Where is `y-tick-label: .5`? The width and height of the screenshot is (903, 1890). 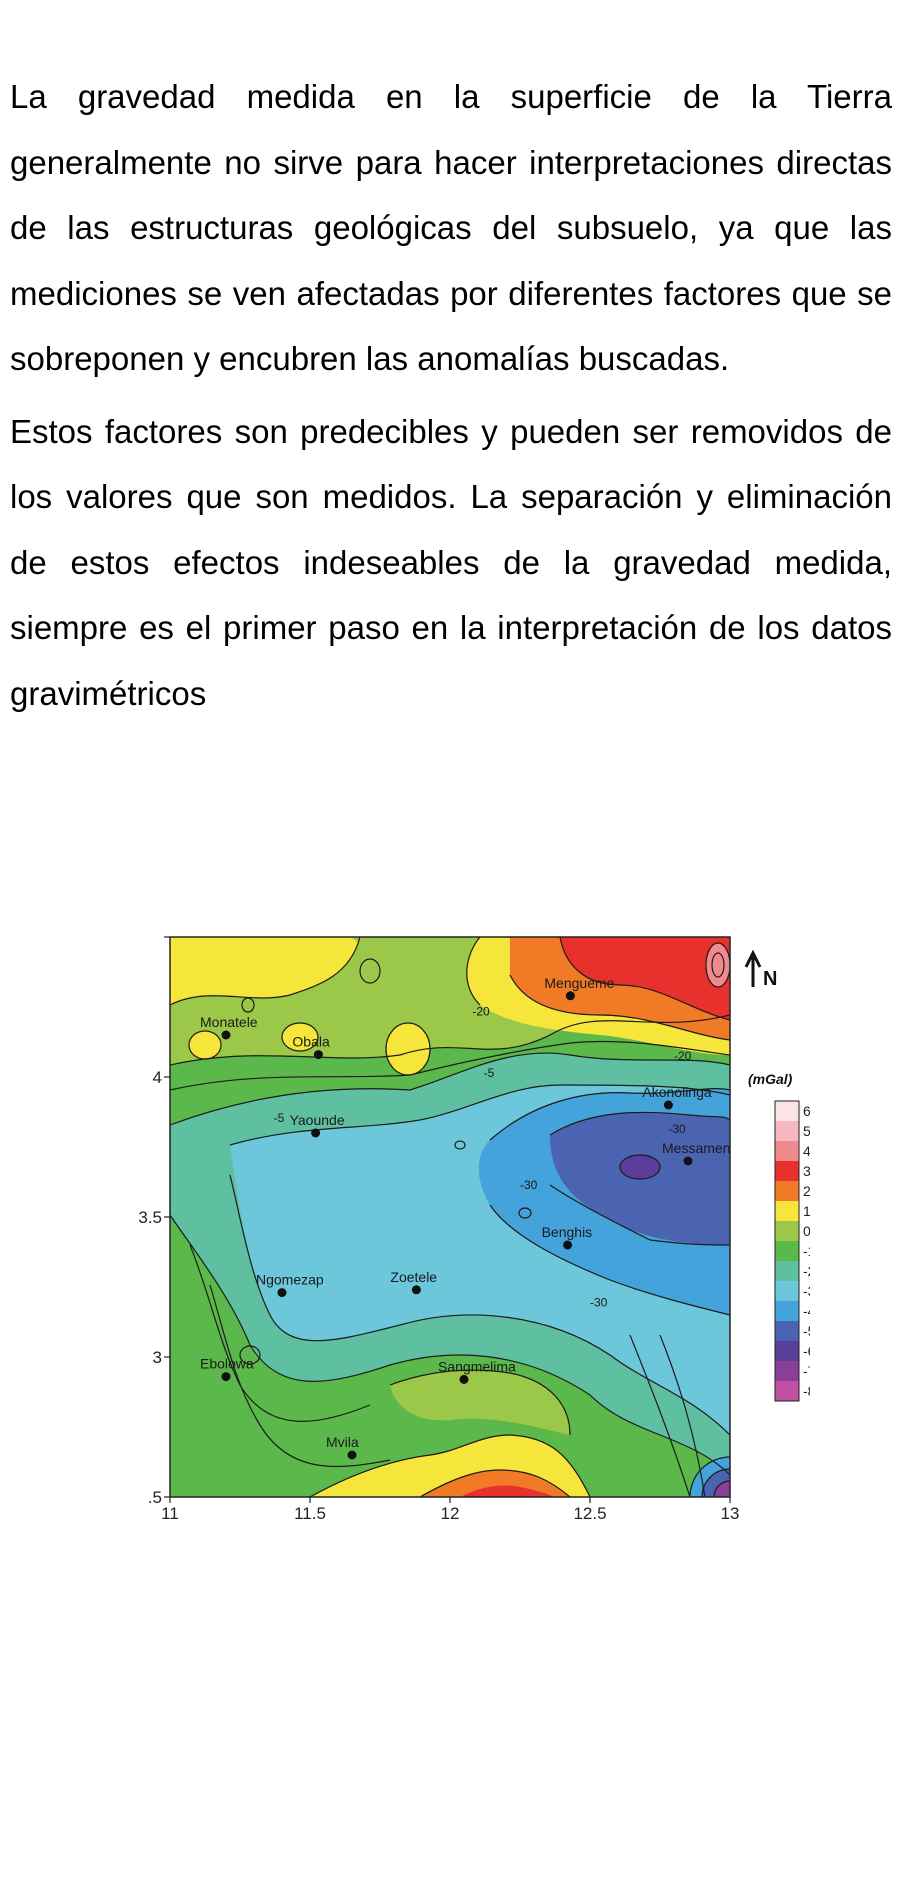
y-tick-label: .5 is located at coordinates (155, 1497).